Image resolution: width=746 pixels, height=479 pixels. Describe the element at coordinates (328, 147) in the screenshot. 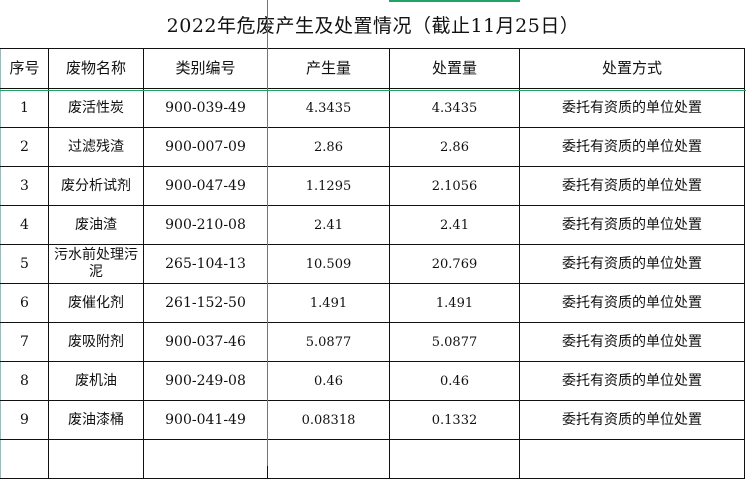

I see `generated-cell: 2.86` at that location.